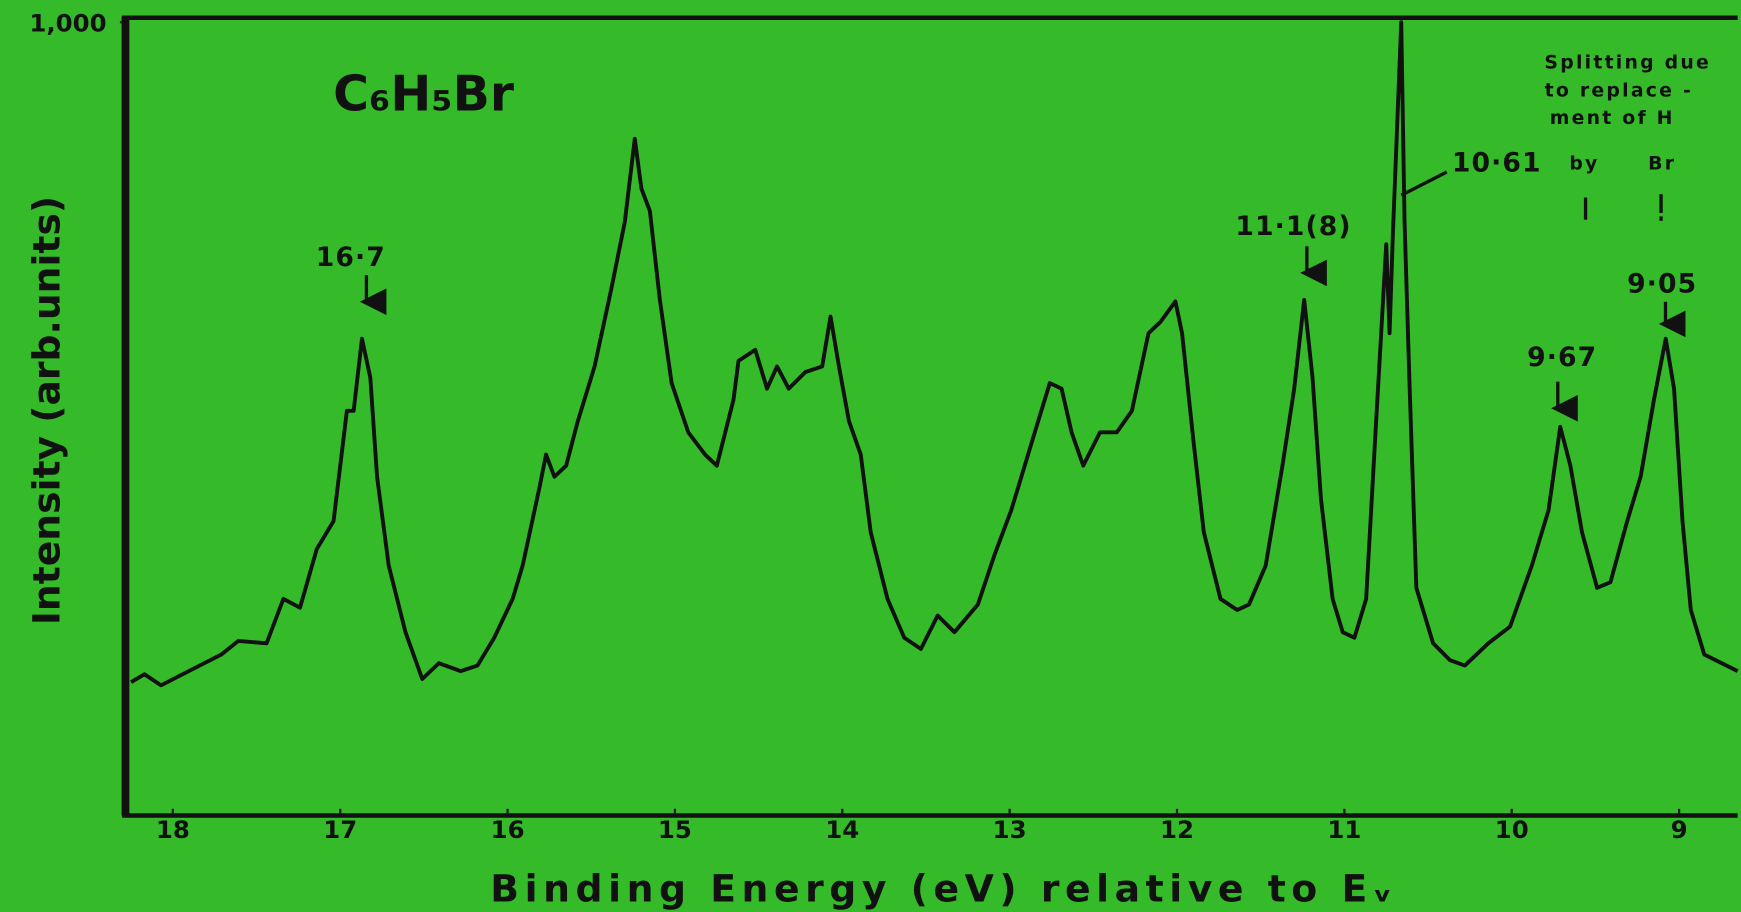 This screenshot has height=912, width=1741. I want to click on chart-title: C₆H₅Br, so click(423, 94).